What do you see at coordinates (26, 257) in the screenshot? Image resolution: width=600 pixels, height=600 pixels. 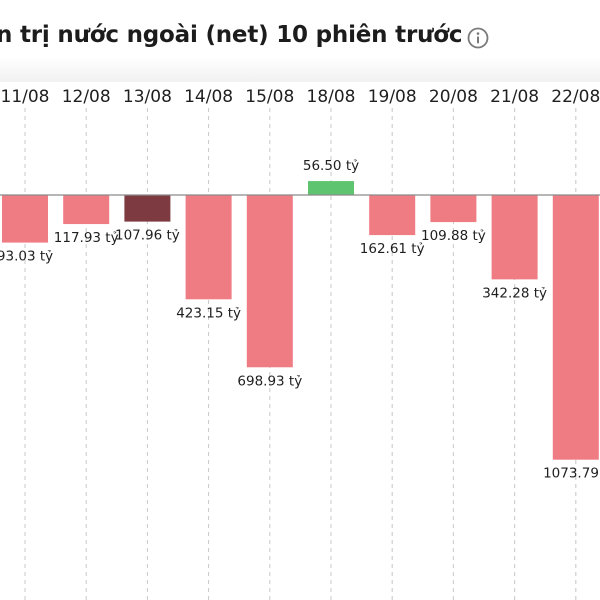 I see `data-label: 93.03 tỷ` at bounding box center [26, 257].